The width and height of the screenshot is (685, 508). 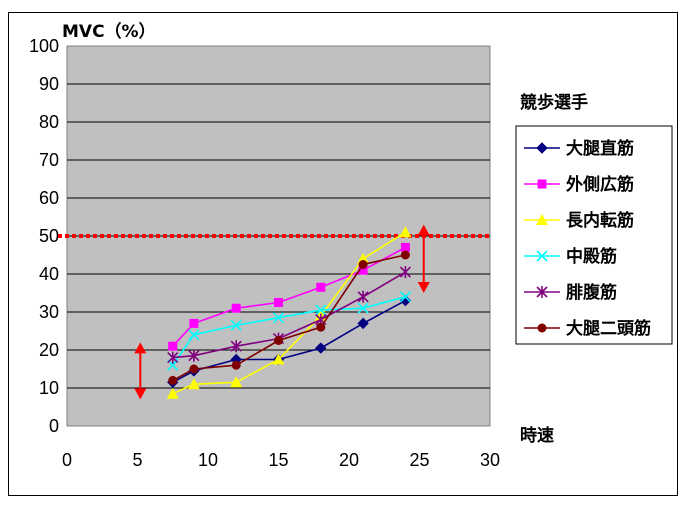 What do you see at coordinates (49, 198) in the screenshot?
I see `y-tick-label: 60` at bounding box center [49, 198].